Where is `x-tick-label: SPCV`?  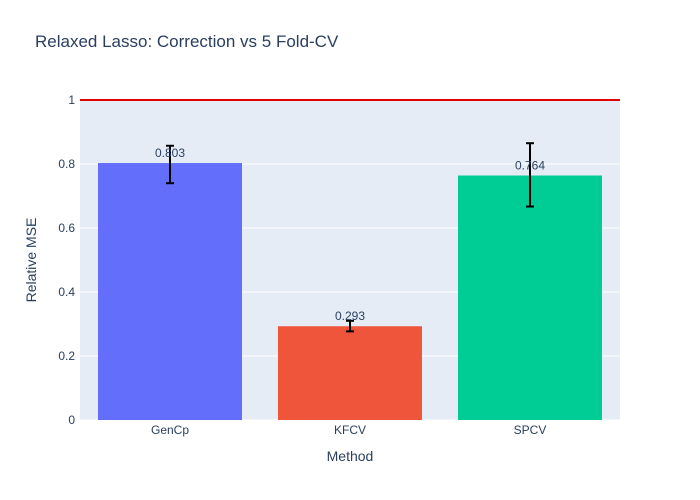 x-tick-label: SPCV is located at coordinates (530, 430).